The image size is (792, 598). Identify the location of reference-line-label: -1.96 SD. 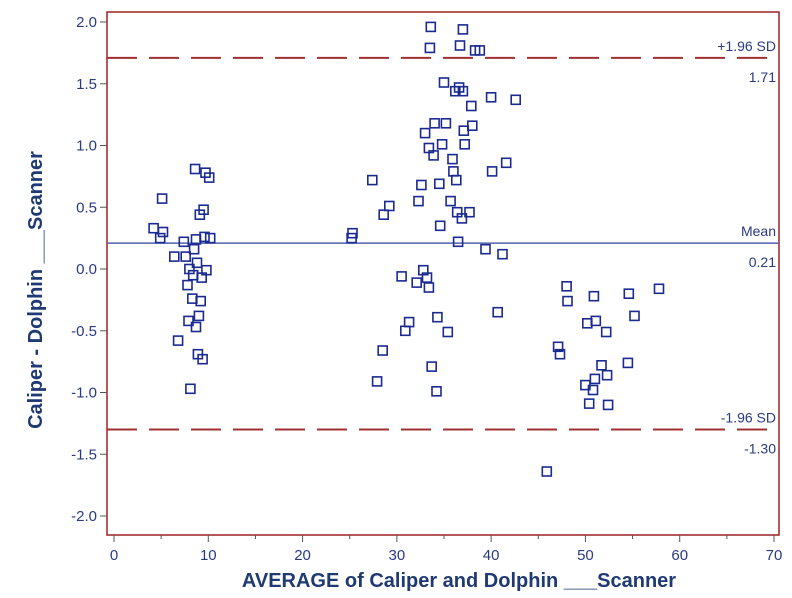
(748, 418).